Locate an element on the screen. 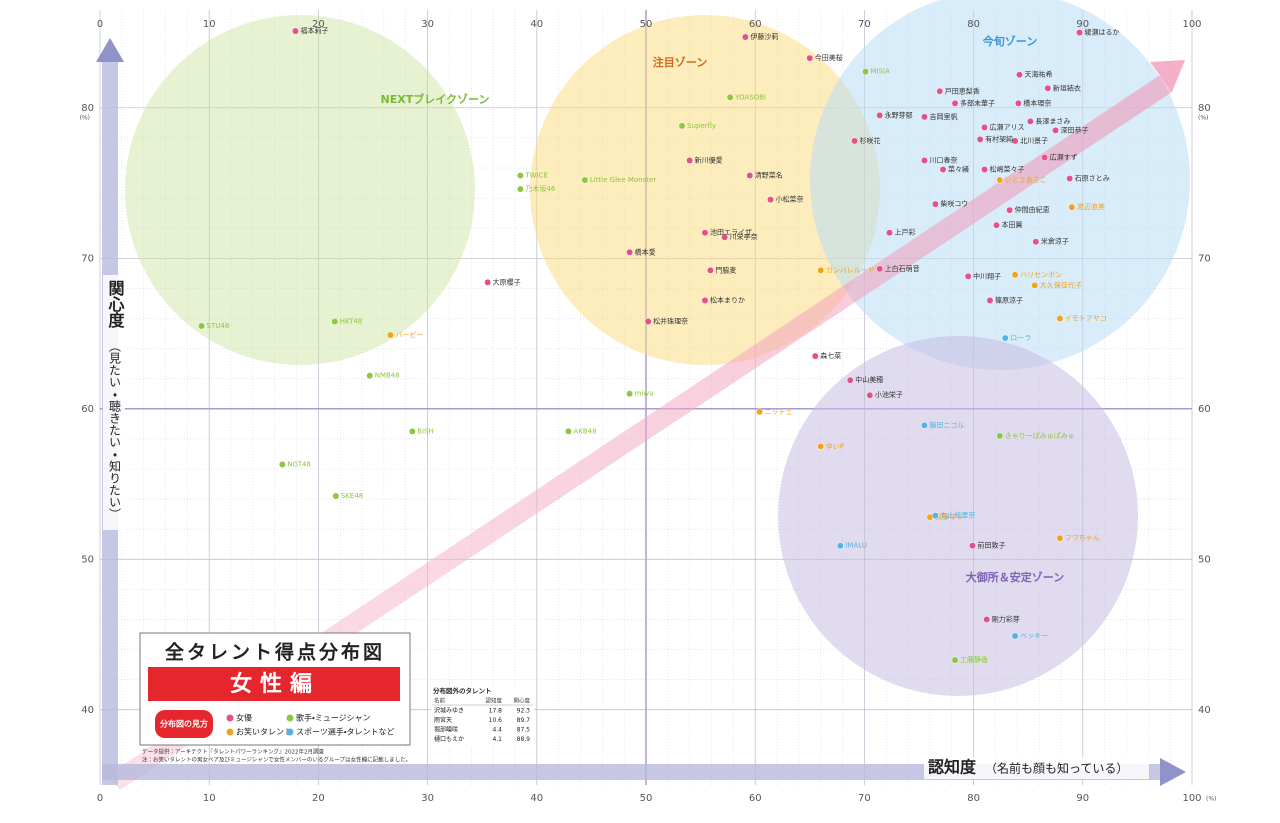 The image size is (1280, 823). y-title-bg is located at coordinates (114, 402).